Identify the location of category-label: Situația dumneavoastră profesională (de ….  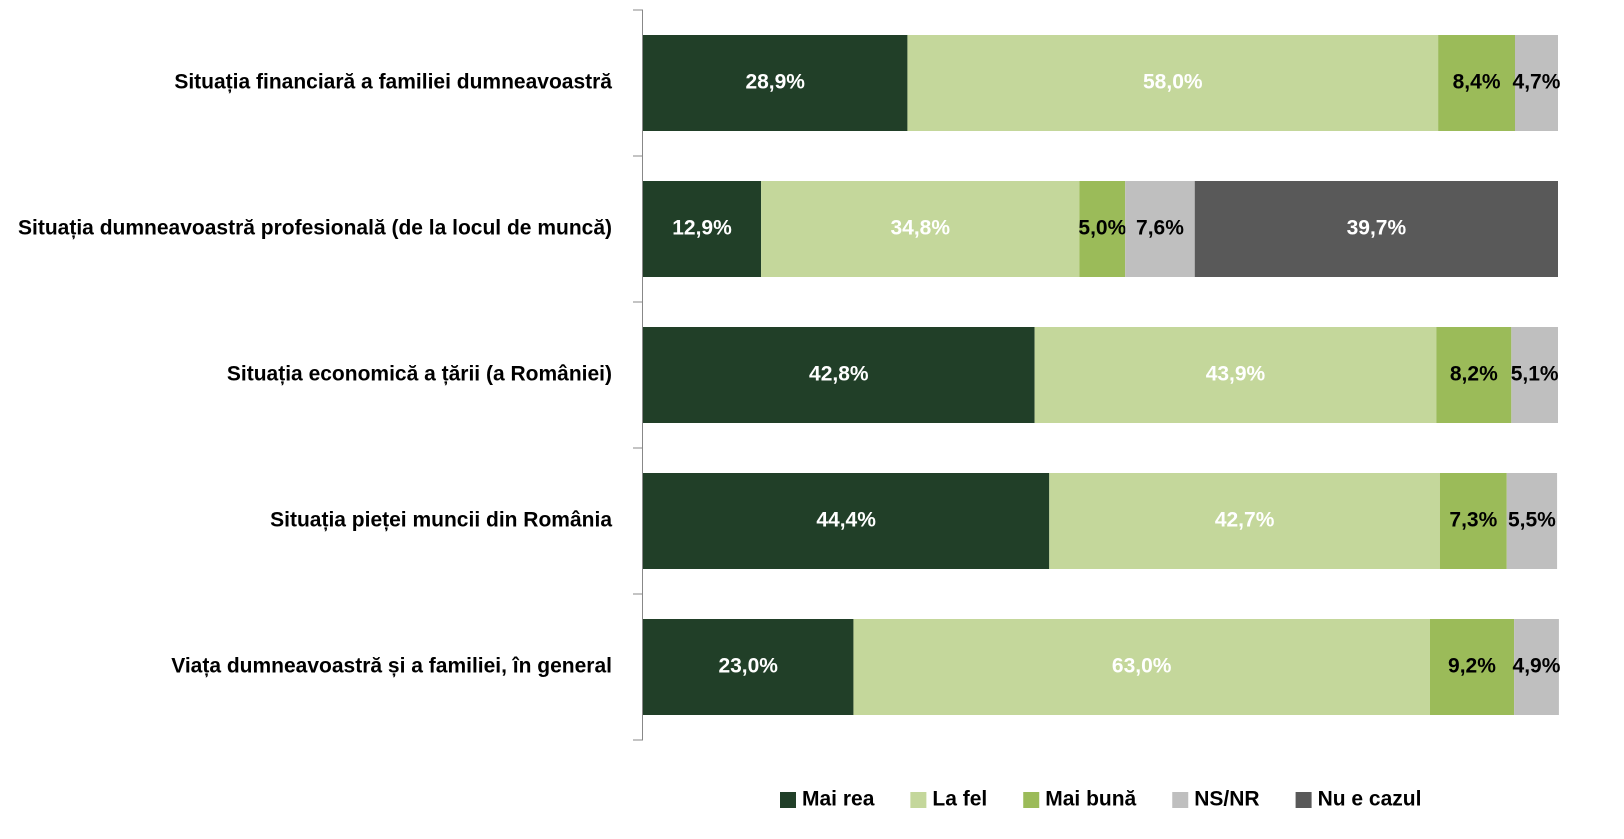
(315, 228).